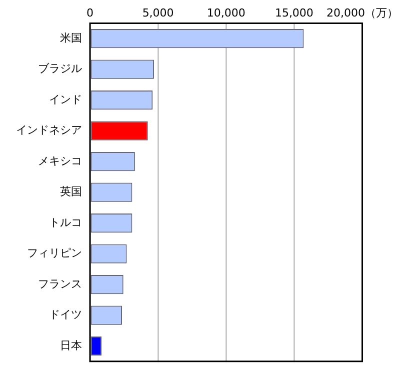 The height and width of the screenshot is (376, 401). Describe the element at coordinates (362, 13) in the screenshot. I see `x-tick-label: 20,000（万）` at that location.